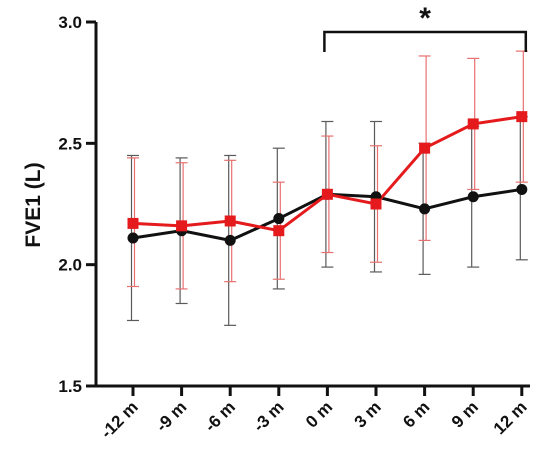 The width and height of the screenshot is (550, 462). I want to click on y-ticks: 1.5 2.0 2.5 3.0, so click(77, 204).